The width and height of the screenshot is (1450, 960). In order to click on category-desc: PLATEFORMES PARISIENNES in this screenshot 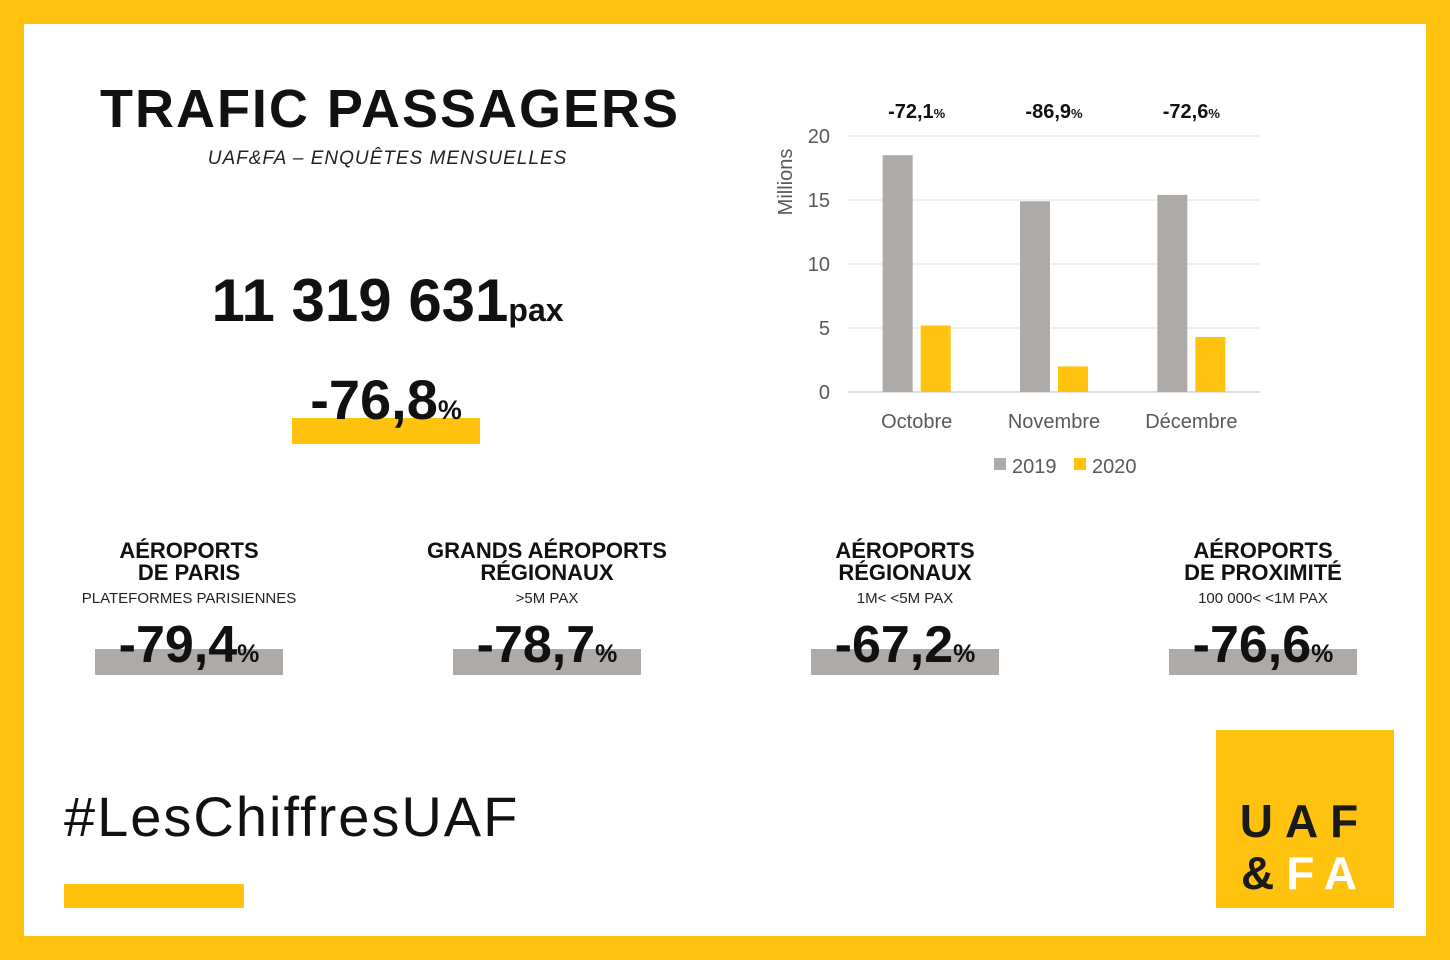, I will do `click(189, 598)`.